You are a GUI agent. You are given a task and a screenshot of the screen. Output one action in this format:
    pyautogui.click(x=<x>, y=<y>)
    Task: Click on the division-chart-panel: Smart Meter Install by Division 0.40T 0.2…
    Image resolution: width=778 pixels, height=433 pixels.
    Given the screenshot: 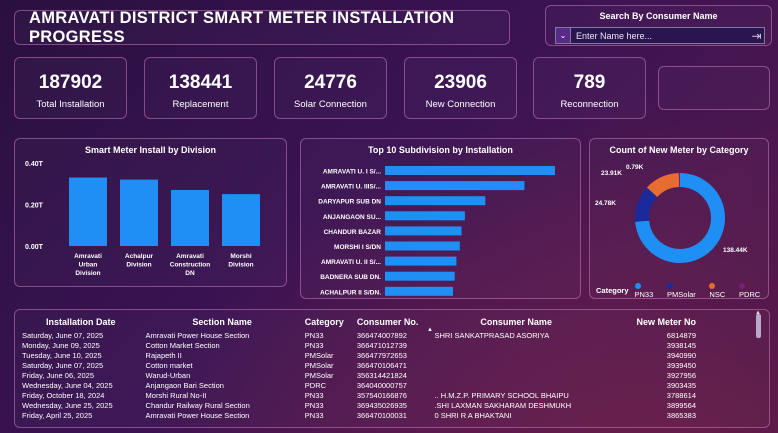 What is the action you would take?
    pyautogui.click(x=150, y=212)
    